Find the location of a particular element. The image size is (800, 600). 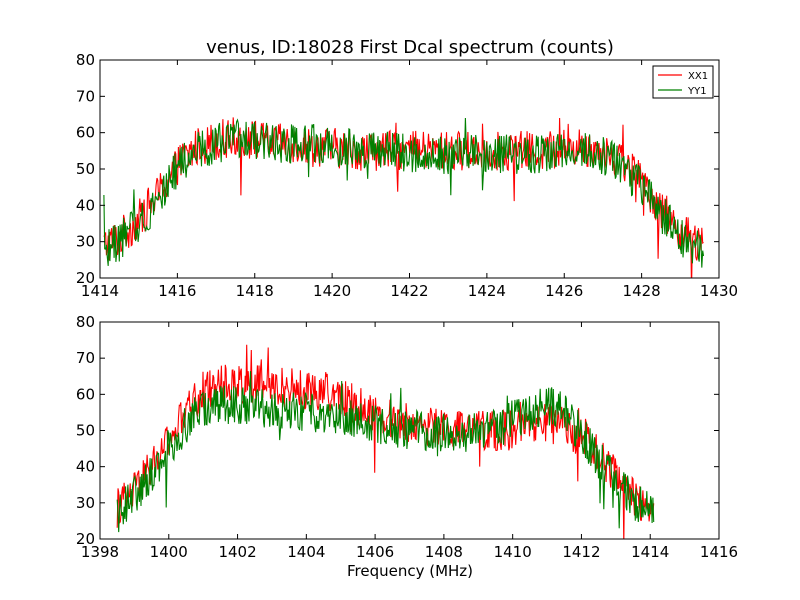

x-tick-label: 1412 is located at coordinates (581, 552).